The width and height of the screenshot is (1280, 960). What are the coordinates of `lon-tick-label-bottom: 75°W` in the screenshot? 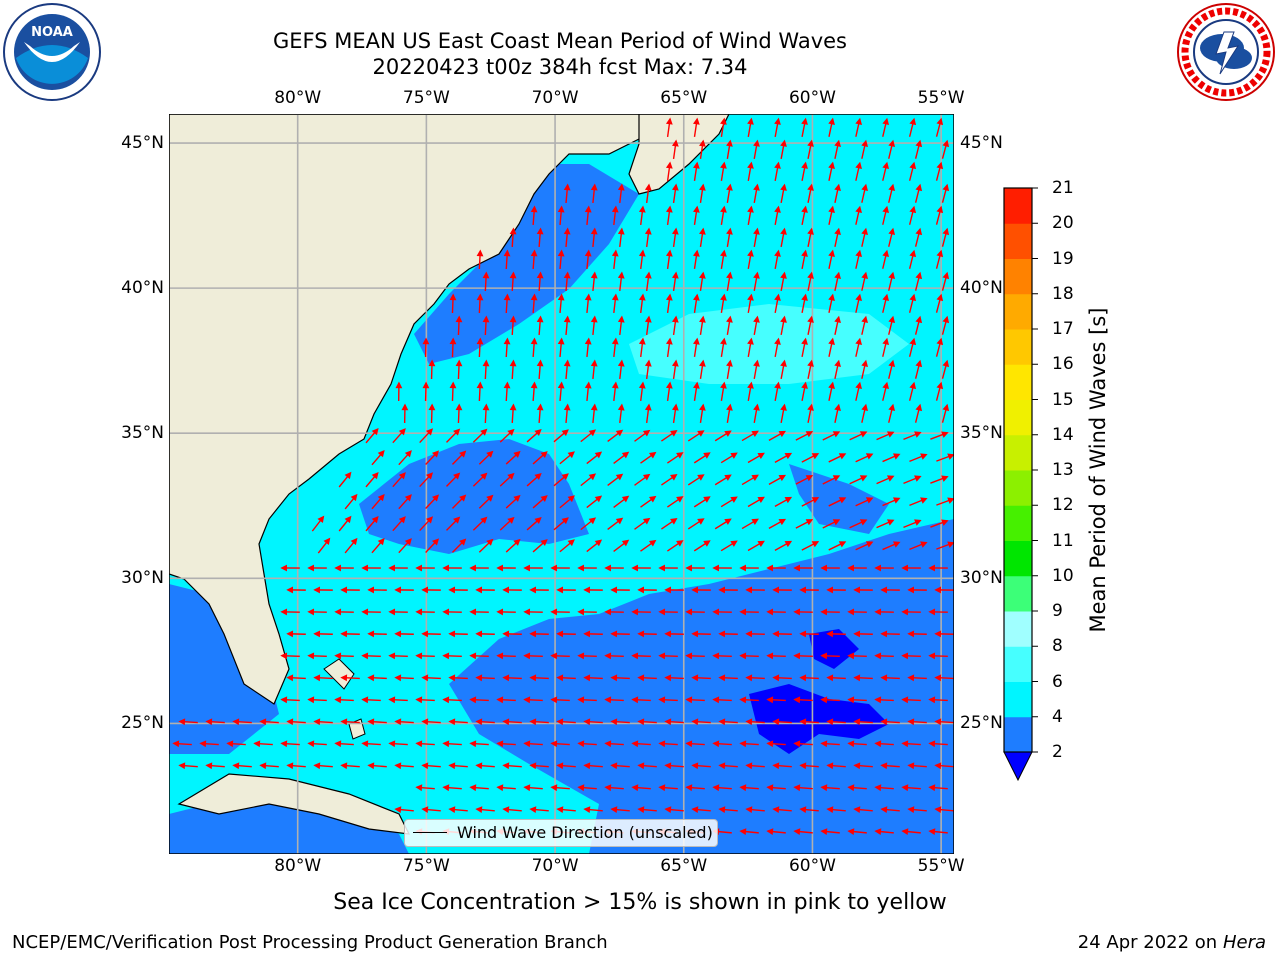 It's located at (426, 866).